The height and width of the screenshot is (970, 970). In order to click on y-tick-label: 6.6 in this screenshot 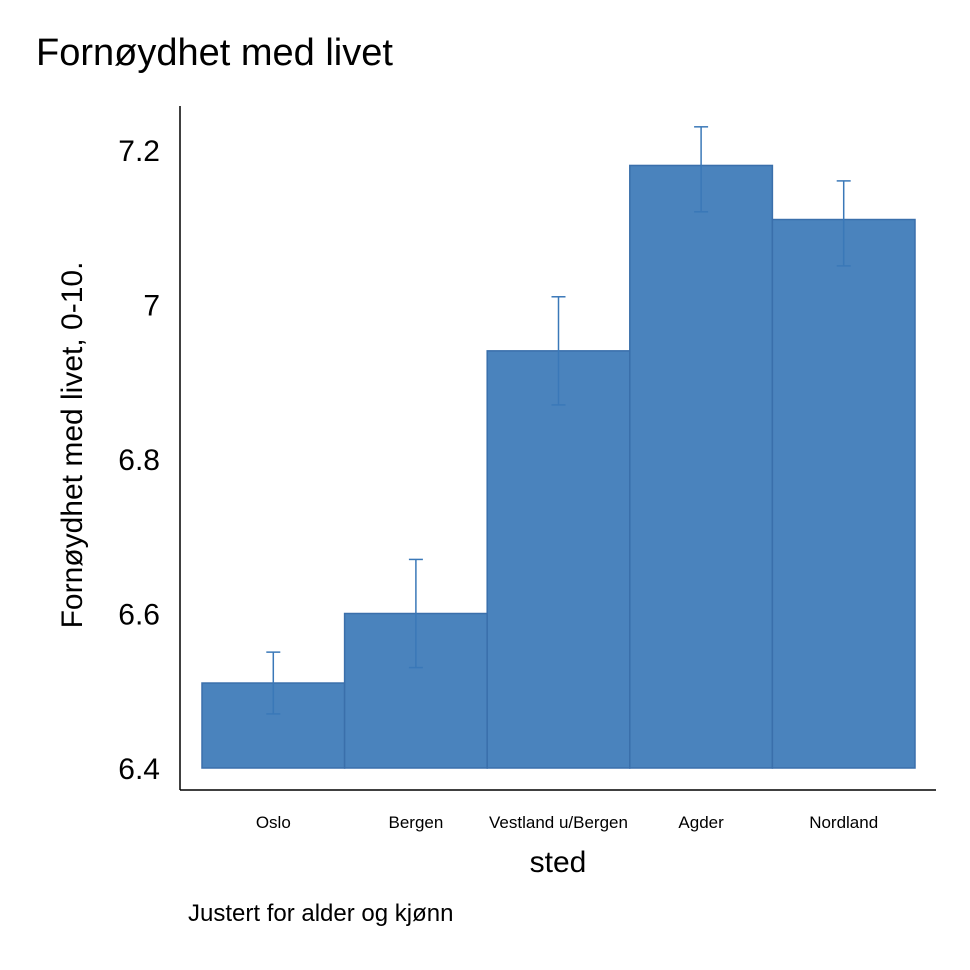, I will do `click(139, 615)`.